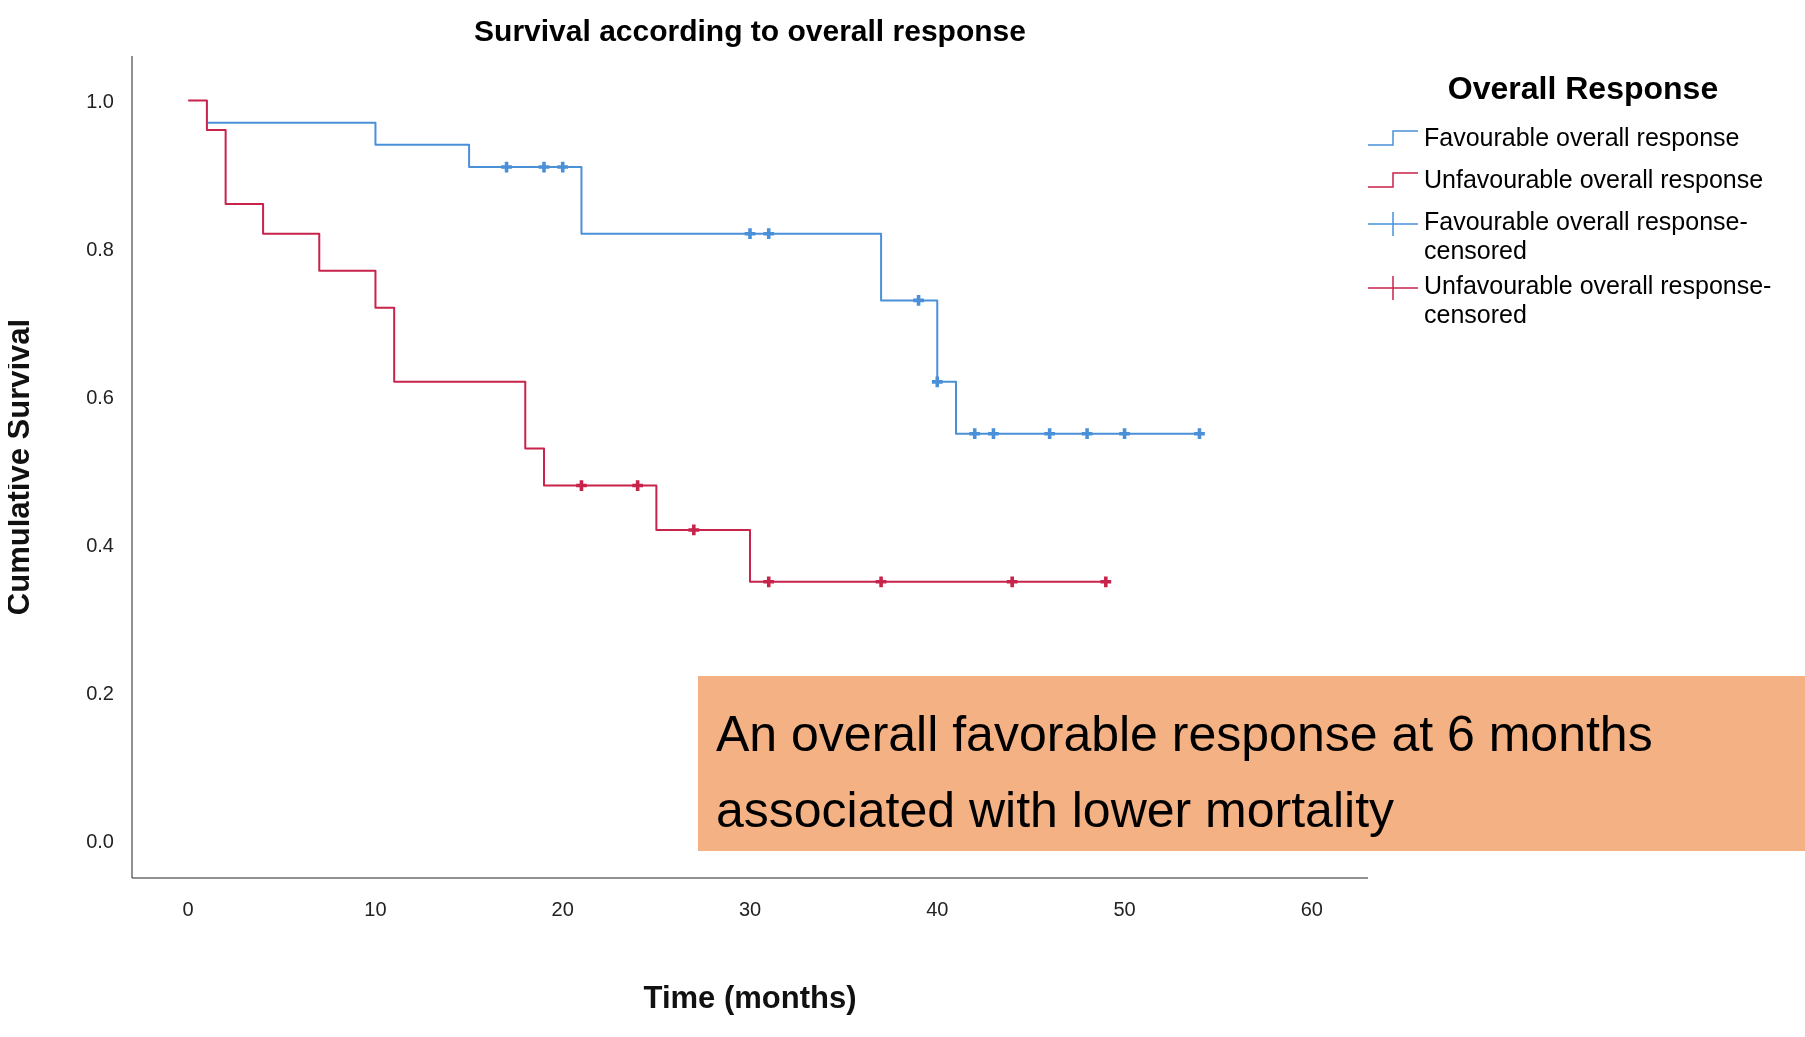 The height and width of the screenshot is (1037, 1805). What do you see at coordinates (100, 396) in the screenshot?
I see `y-tick-label: 0.6` at bounding box center [100, 396].